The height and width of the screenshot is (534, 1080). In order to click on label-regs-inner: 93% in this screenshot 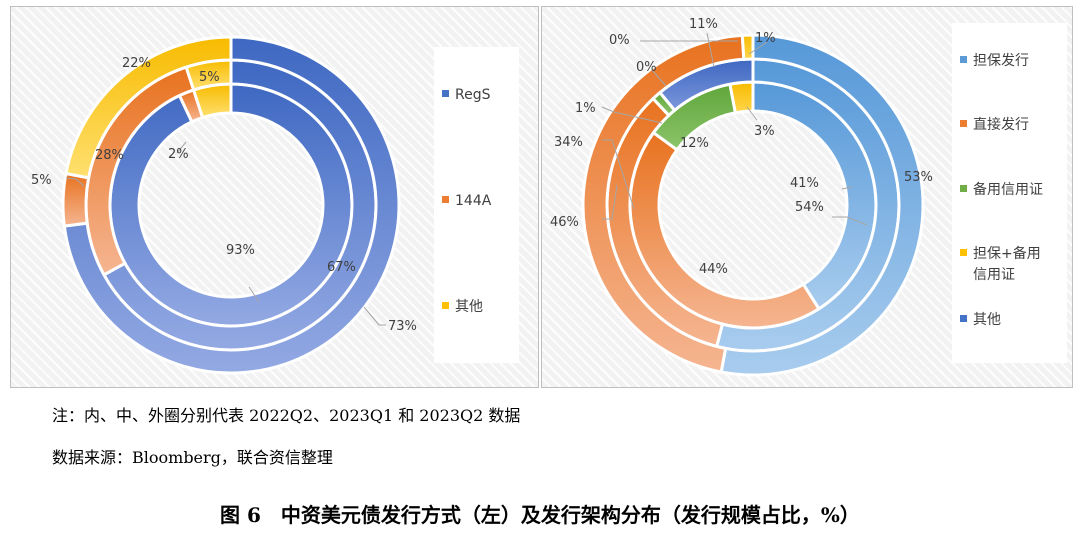, I will do `click(240, 250)`.